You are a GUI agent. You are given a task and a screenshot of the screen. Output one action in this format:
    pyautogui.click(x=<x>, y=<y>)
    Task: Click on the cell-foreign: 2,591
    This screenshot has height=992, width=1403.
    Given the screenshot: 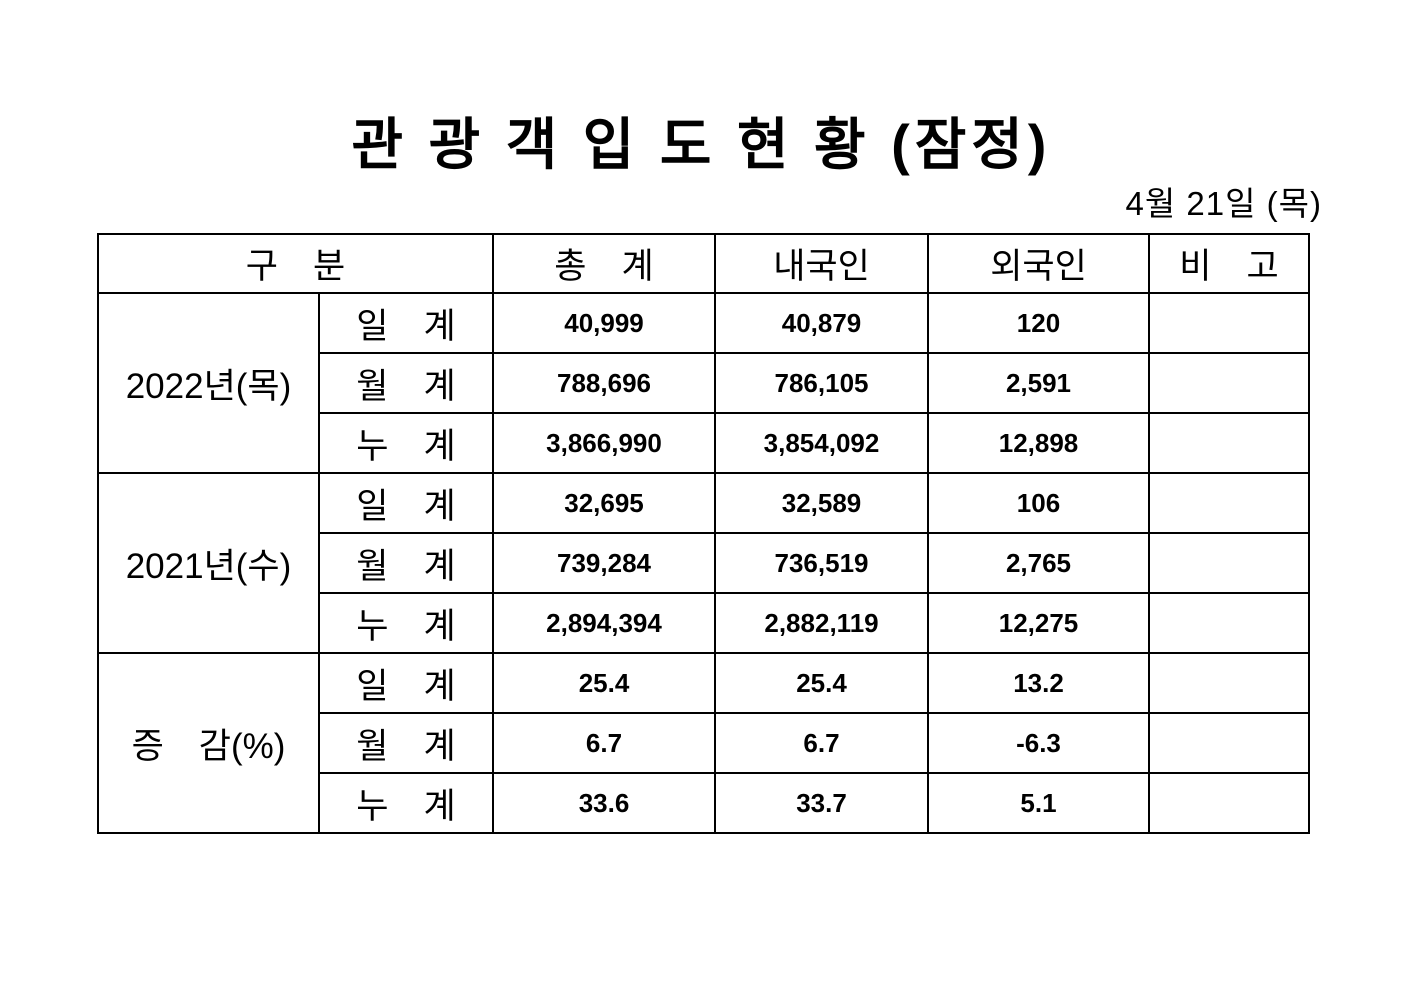 What is the action you would take?
    pyautogui.click(x=1038, y=383)
    